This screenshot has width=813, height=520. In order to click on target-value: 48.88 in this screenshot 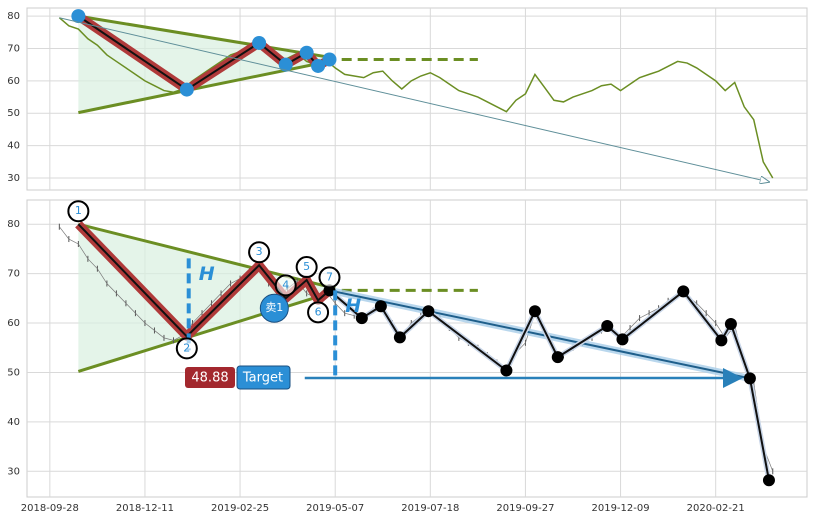, I will do `click(209, 378)`.